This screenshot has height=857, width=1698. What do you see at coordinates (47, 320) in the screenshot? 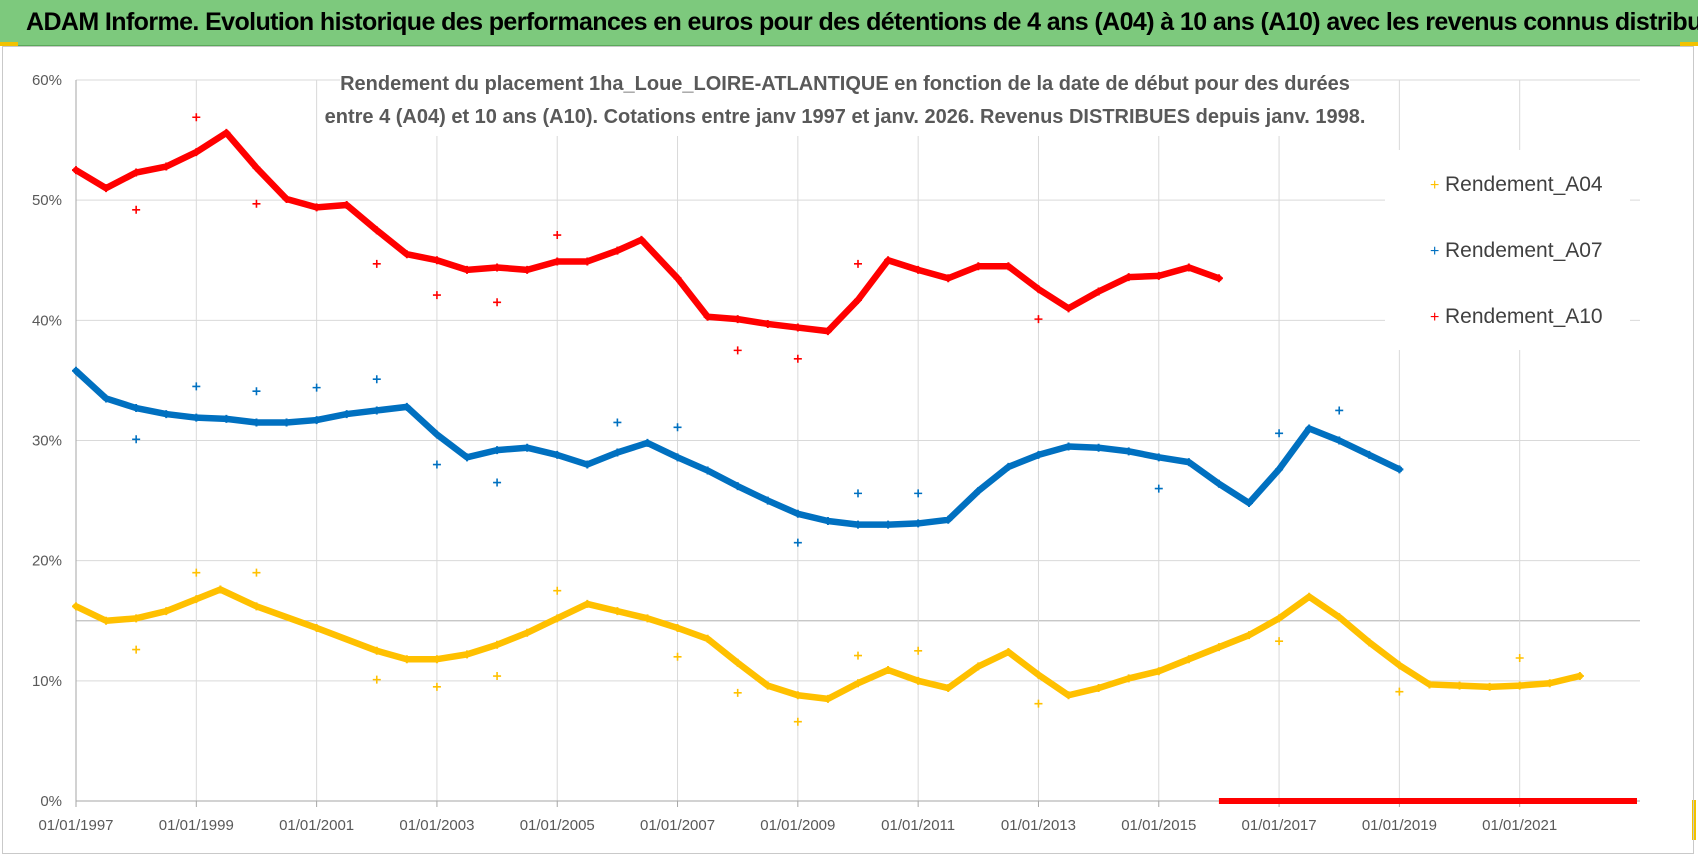
I see `y-tick-label: 40%` at bounding box center [47, 320].